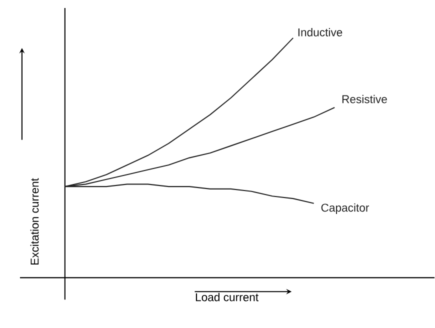 The width and height of the screenshot is (435, 328). Describe the element at coordinates (227, 297) in the screenshot. I see `x-axis-title: Load current` at that location.